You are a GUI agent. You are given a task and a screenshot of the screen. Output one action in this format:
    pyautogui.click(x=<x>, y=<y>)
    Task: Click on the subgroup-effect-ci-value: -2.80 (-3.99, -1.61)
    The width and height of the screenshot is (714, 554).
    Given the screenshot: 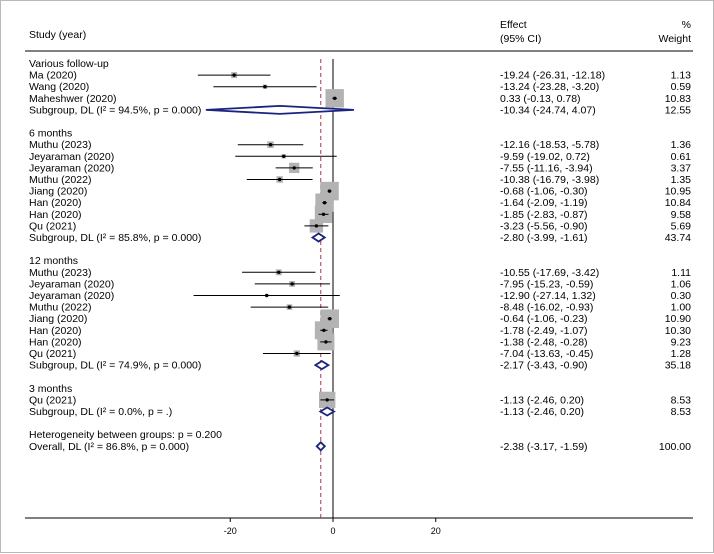 What is the action you would take?
    pyautogui.click(x=544, y=238)
    